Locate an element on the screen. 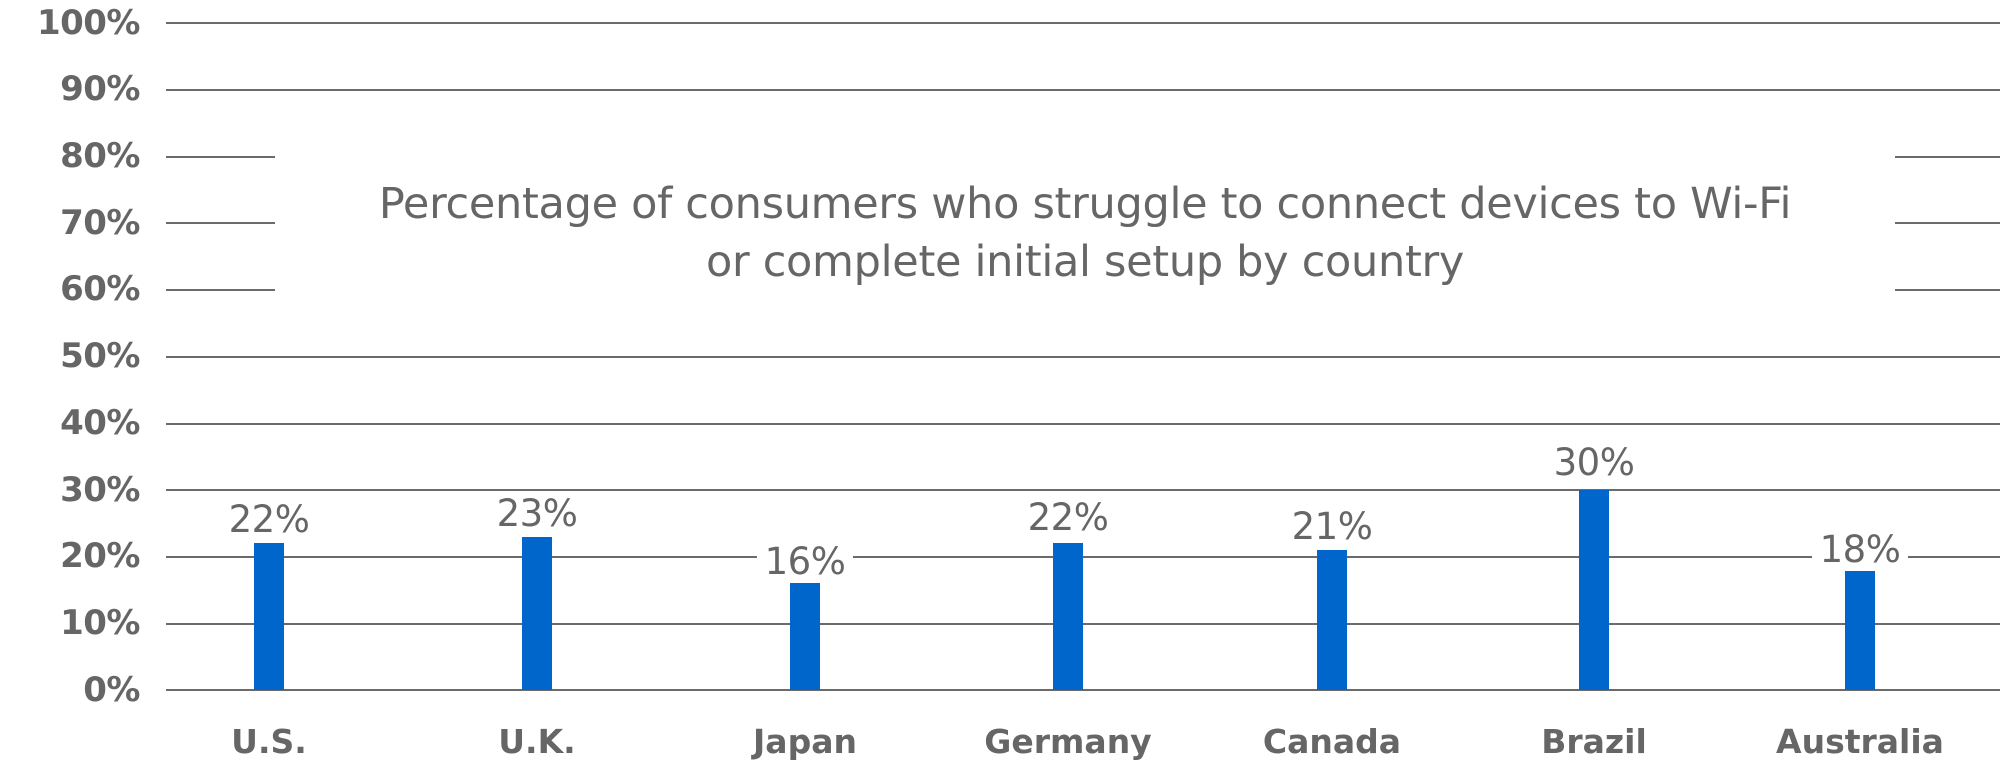 The width and height of the screenshot is (2000, 772). y-tick-label: 40% is located at coordinates (100, 423).